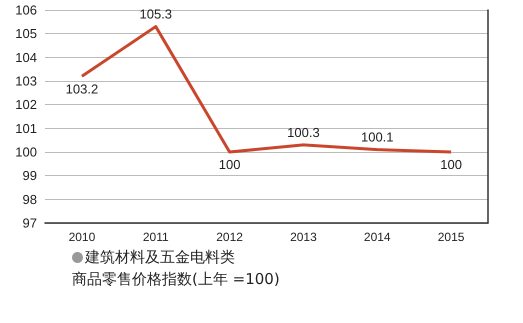 The width and height of the screenshot is (523, 323). Describe the element at coordinates (26, 57) in the screenshot. I see `y-tick-label: 104` at that location.